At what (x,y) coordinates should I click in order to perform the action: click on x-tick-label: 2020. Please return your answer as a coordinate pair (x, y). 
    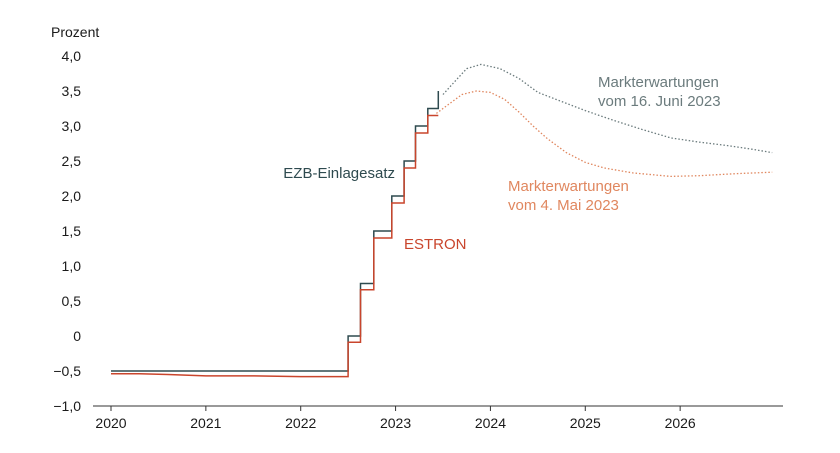
    Looking at the image, I should click on (110, 423).